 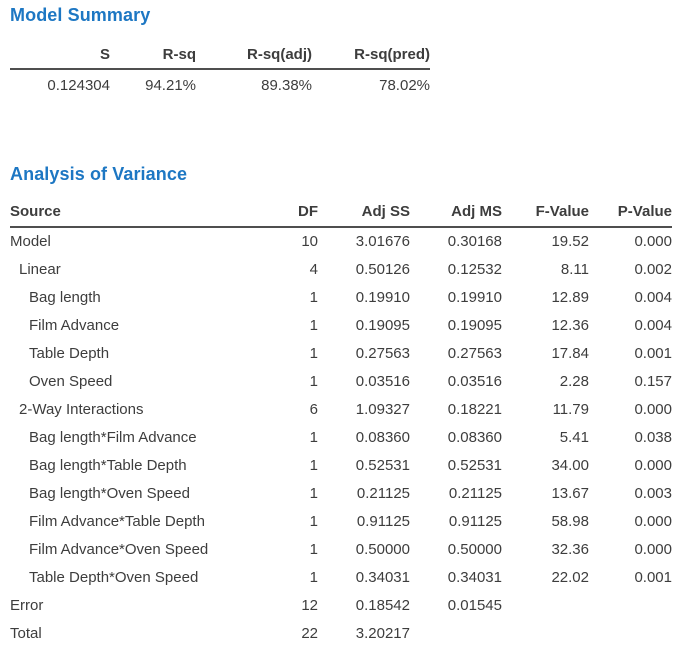 I want to click on cell-f-value: 58.98, so click(x=570, y=521).